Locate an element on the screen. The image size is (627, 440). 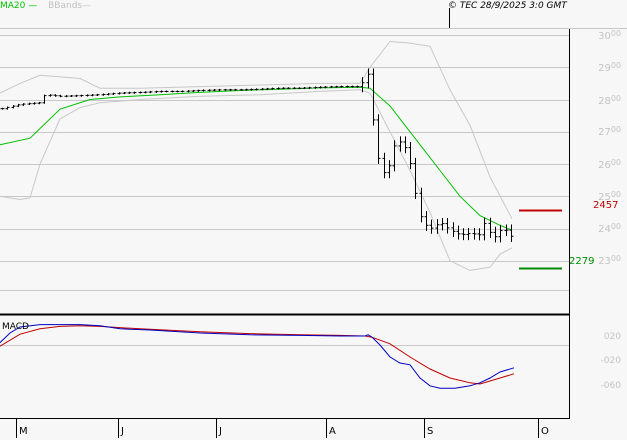
legend-ma20: MA20 — is located at coordinates (19, 6).